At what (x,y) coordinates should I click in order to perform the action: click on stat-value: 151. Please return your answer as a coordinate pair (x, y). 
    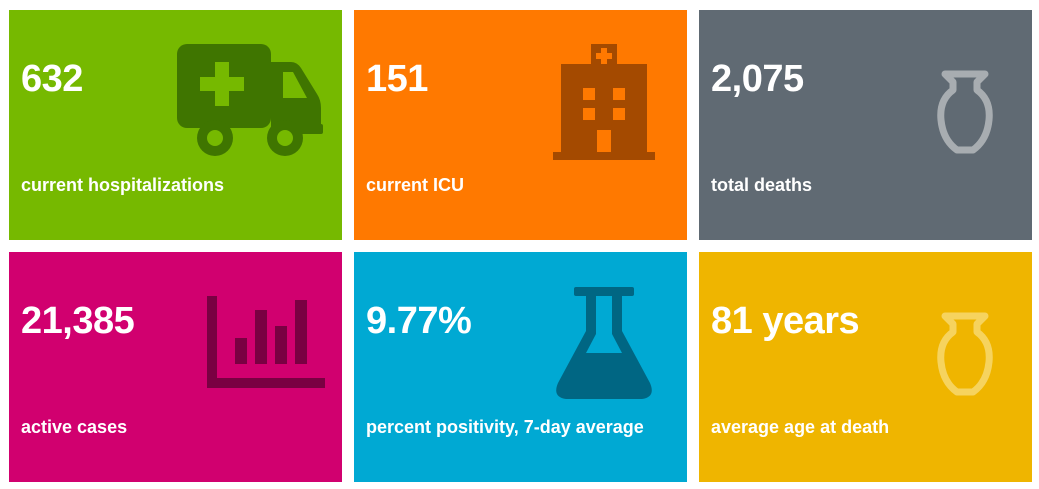
    Looking at the image, I should click on (397, 79).